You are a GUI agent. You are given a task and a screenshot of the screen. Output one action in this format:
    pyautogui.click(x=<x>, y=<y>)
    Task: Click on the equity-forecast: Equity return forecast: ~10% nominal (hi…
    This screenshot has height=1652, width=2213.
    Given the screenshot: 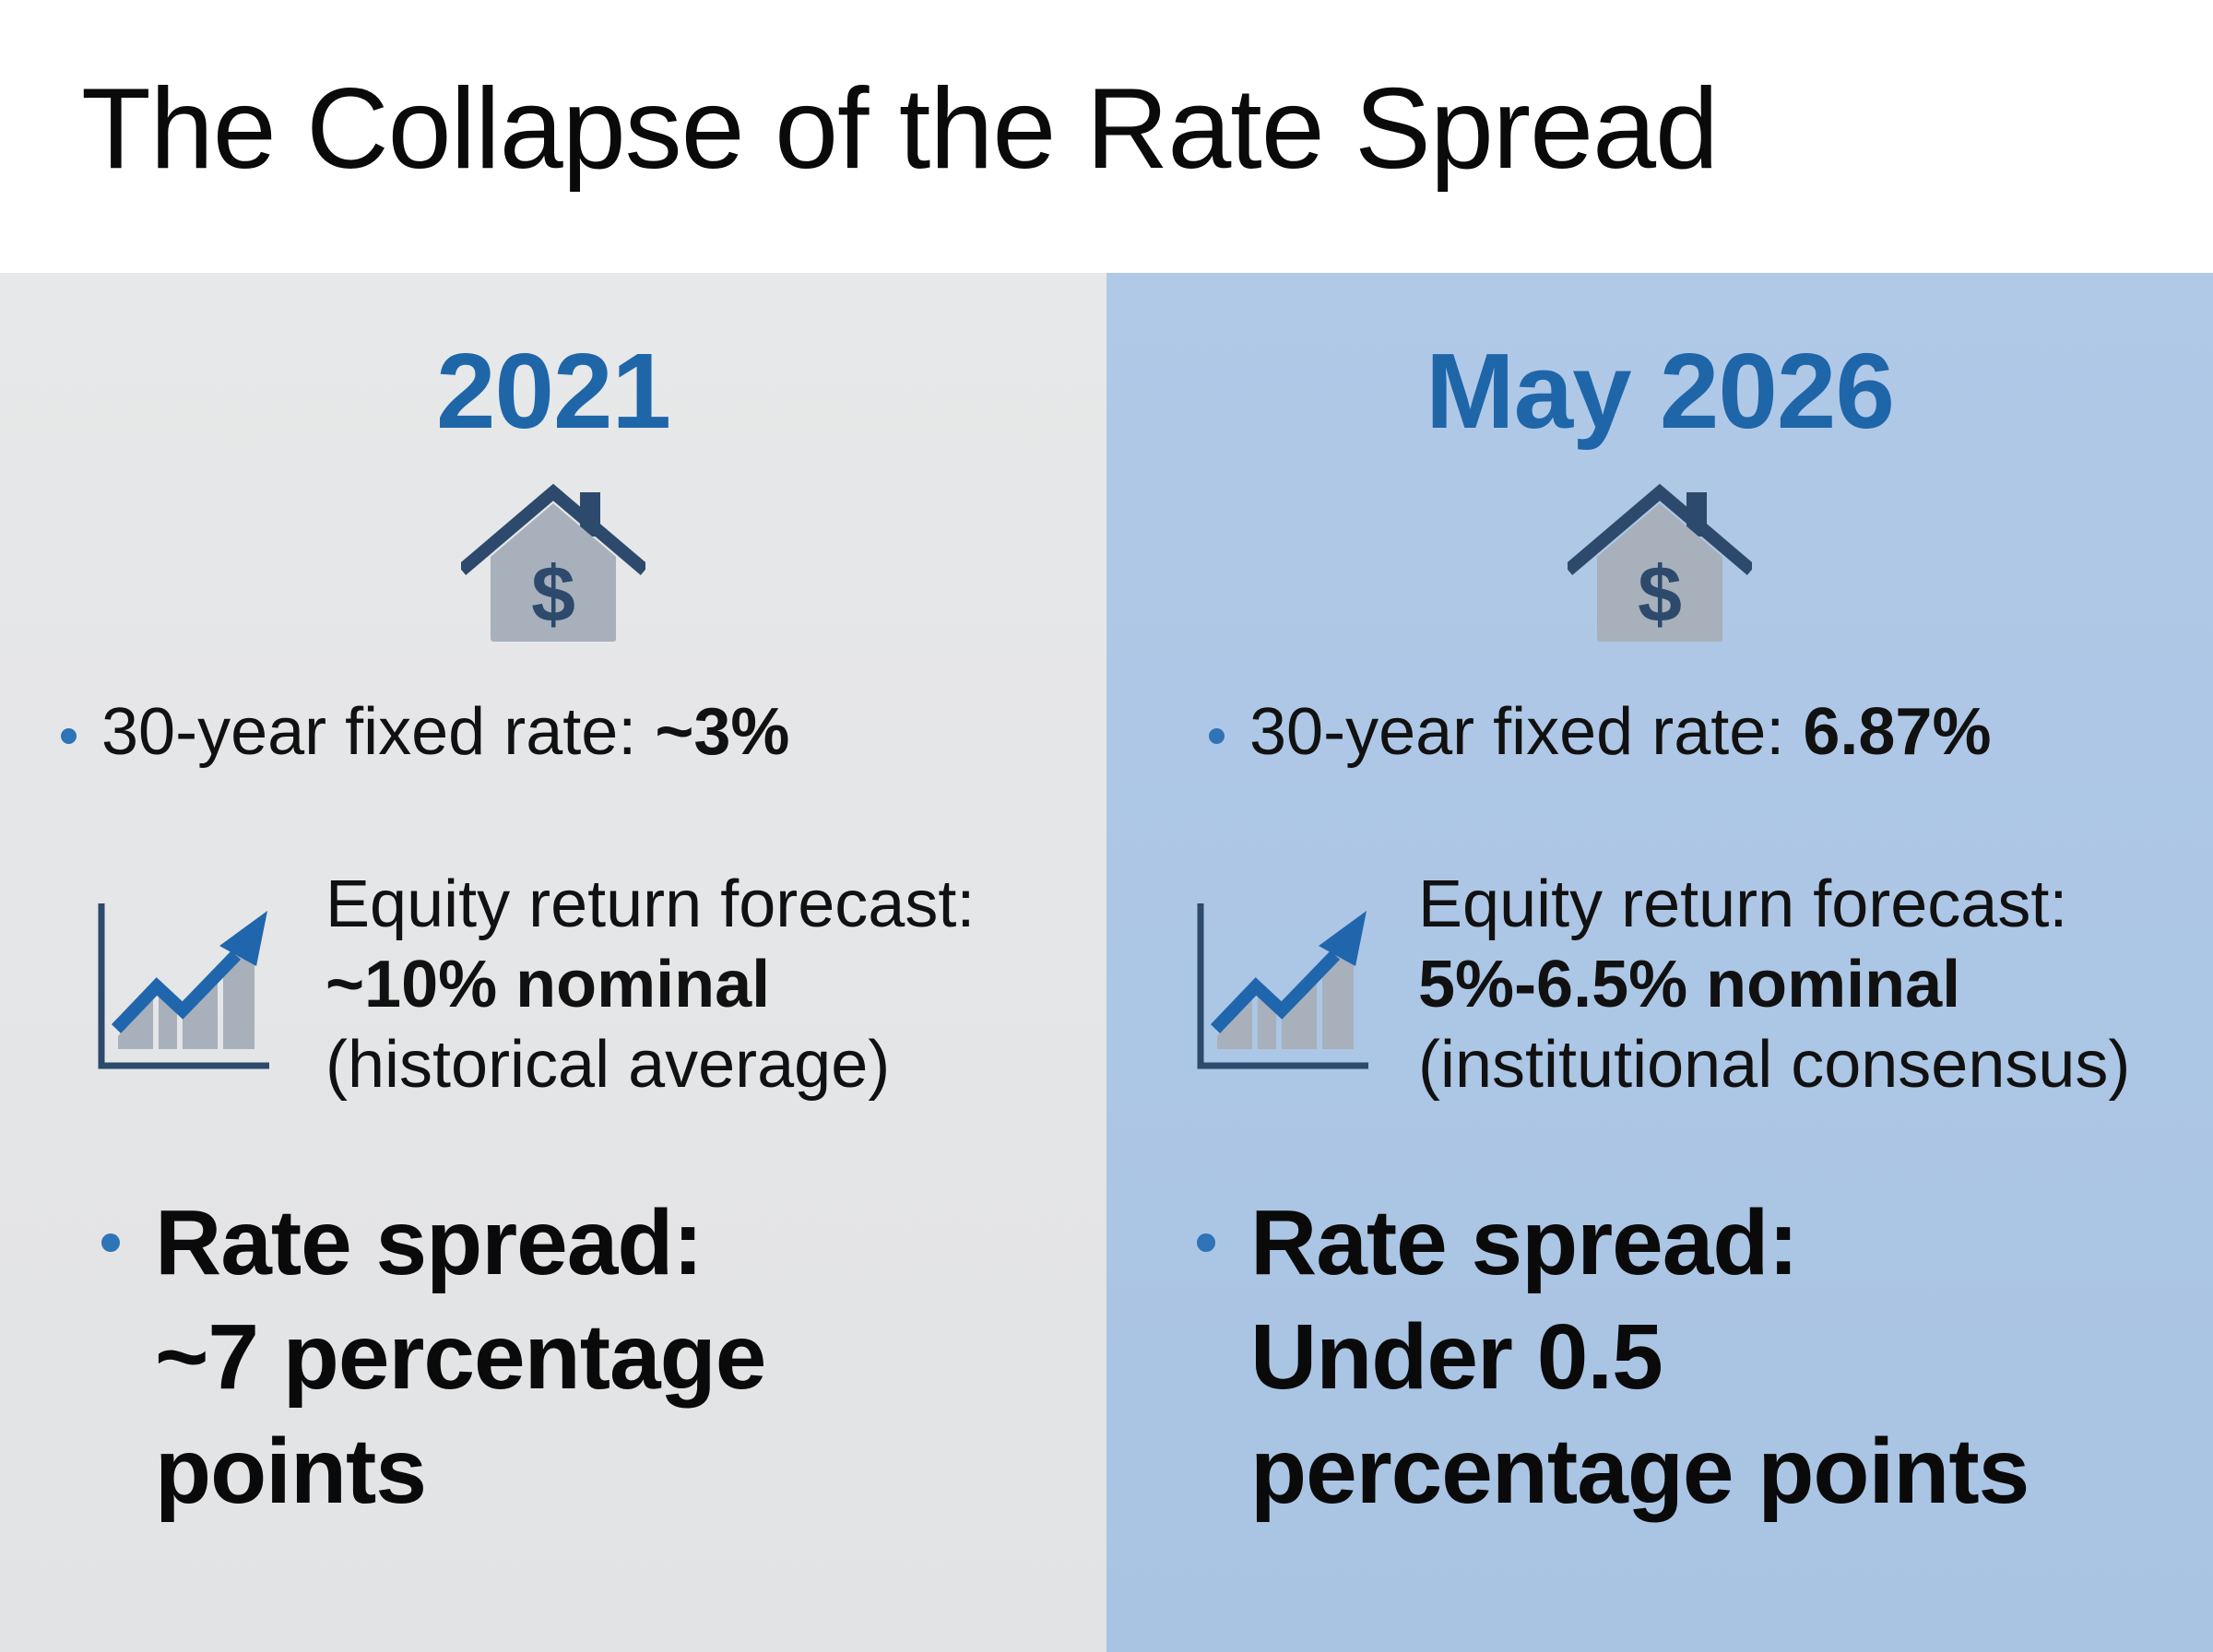 What is the action you would take?
    pyautogui.click(x=650, y=985)
    